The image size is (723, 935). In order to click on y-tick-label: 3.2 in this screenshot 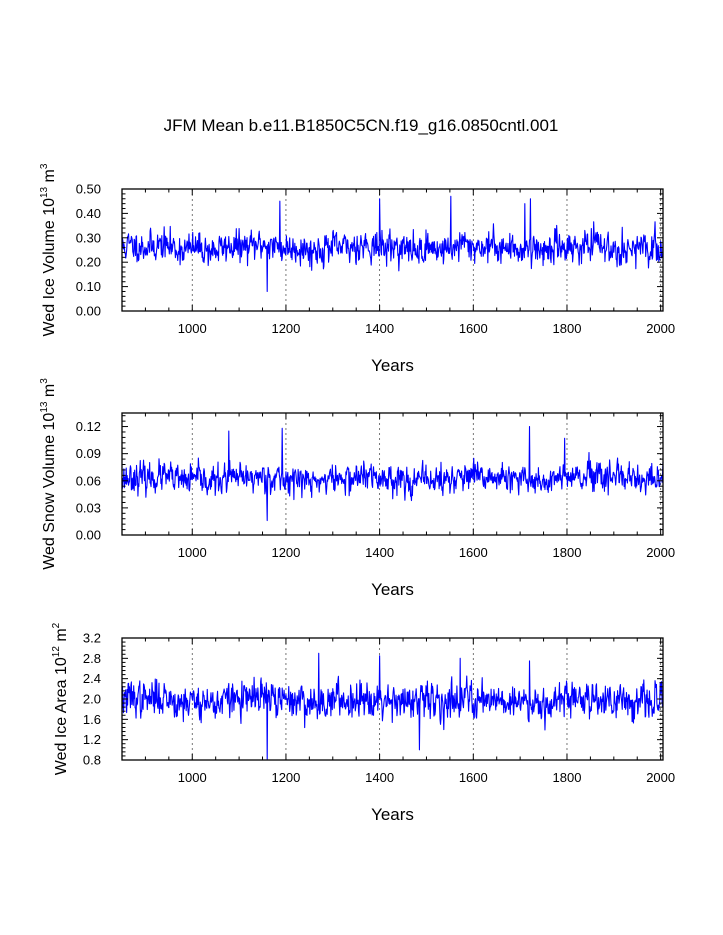, I will do `click(92, 638)`.